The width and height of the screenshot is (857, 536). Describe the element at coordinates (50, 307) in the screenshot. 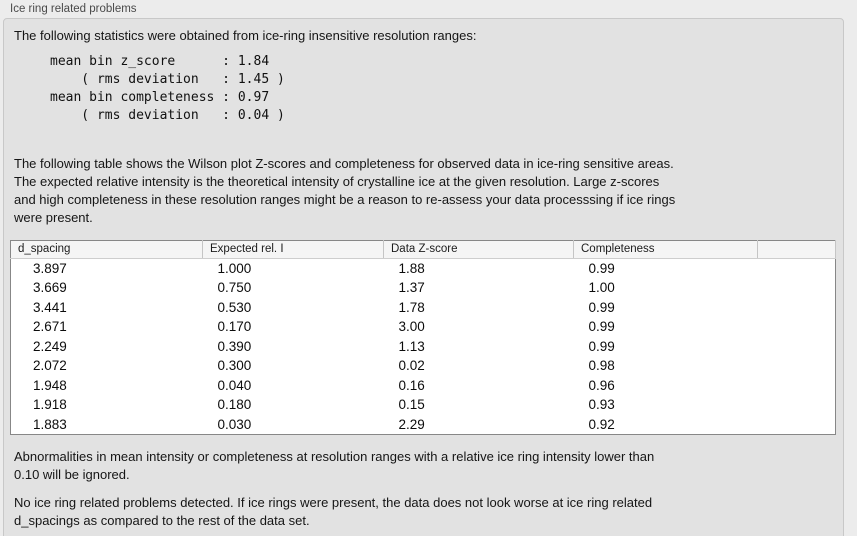

I see `cell-d-spacing: 3.441` at that location.